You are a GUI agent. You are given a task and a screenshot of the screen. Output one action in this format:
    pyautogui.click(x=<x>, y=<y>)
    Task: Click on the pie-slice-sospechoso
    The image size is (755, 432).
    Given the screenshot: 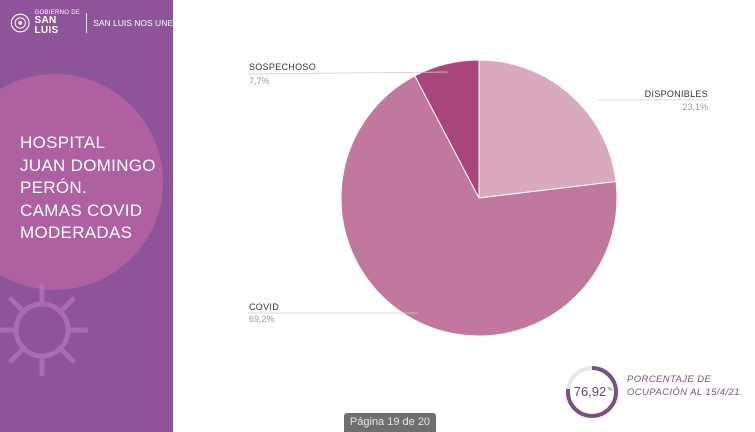 What is the action you would take?
    pyautogui.click(x=447, y=129)
    